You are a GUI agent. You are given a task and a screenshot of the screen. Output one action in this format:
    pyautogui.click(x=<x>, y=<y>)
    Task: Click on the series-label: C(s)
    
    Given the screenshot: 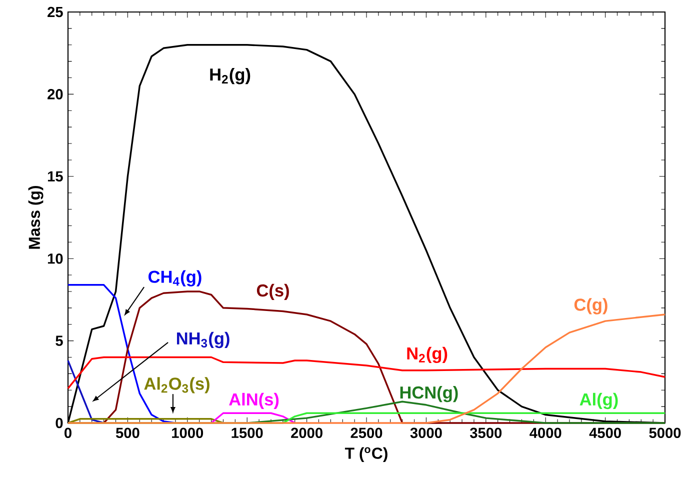 What is the action you would take?
    pyautogui.click(x=272, y=292)
    